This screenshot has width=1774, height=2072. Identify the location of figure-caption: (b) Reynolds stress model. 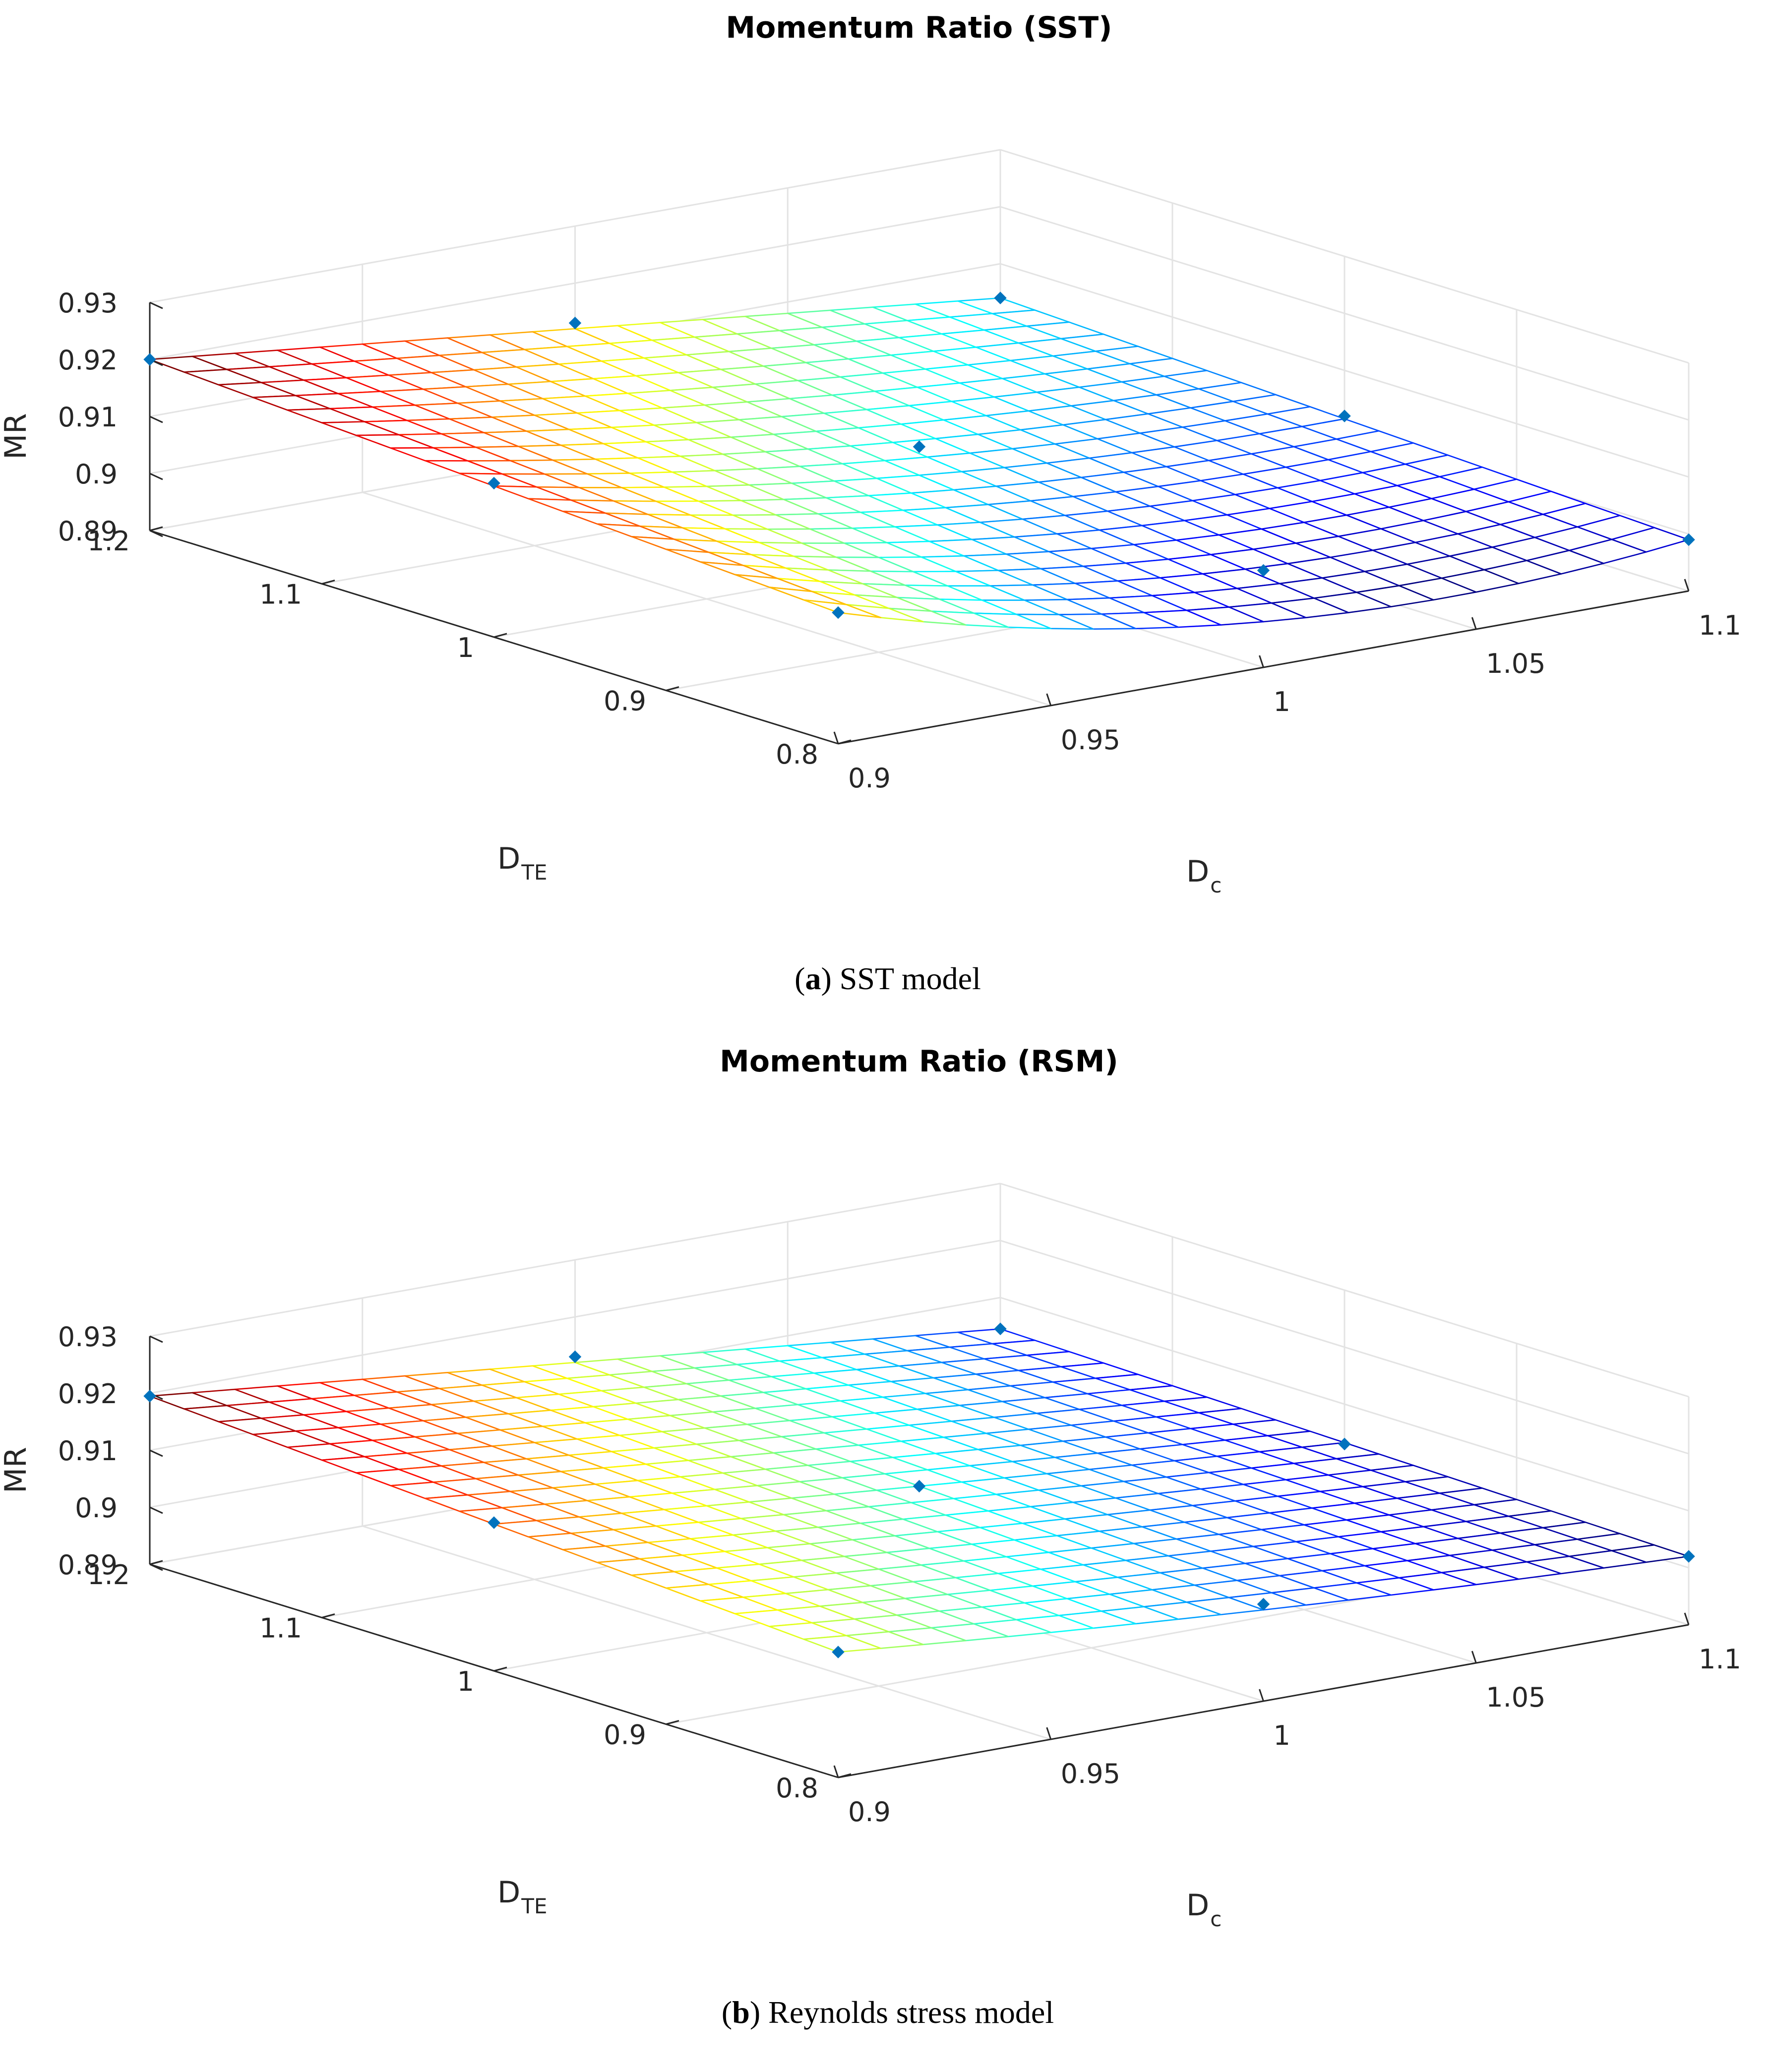
(888, 2013).